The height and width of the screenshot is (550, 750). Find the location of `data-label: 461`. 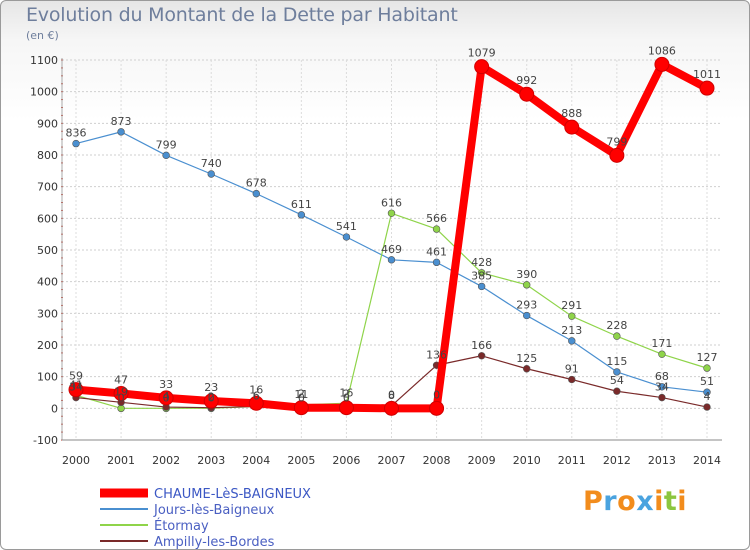

data-label: 461 is located at coordinates (436, 251).